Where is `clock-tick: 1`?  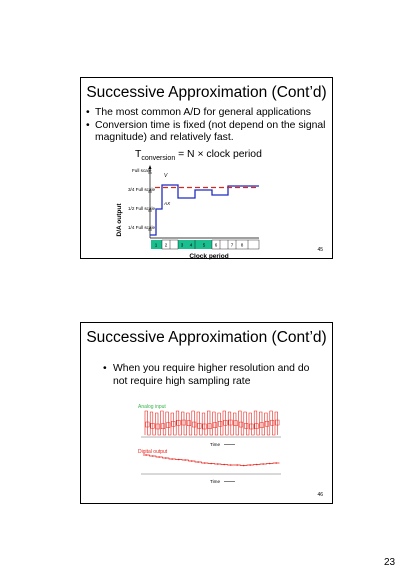
clock-tick: 1 is located at coordinates (156, 245).